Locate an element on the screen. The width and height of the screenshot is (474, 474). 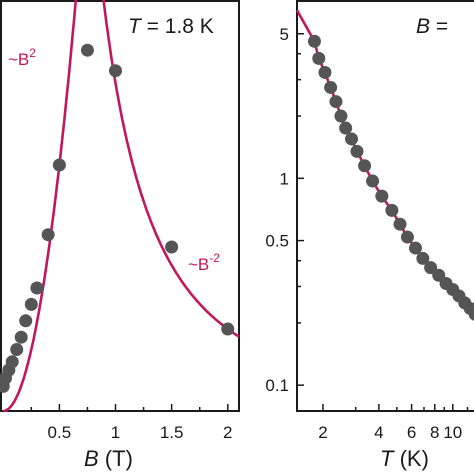
right-y-ticks: 0.1 0.5 1 5 is located at coordinates (284, 210).